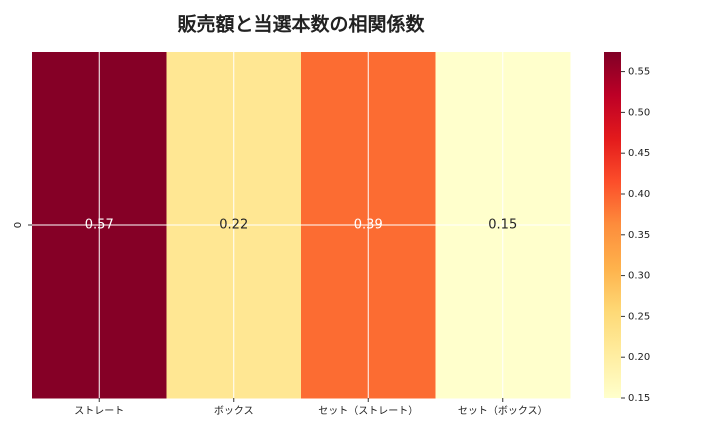  I want to click on colorbar-tick-label: 0.20, so click(639, 357).